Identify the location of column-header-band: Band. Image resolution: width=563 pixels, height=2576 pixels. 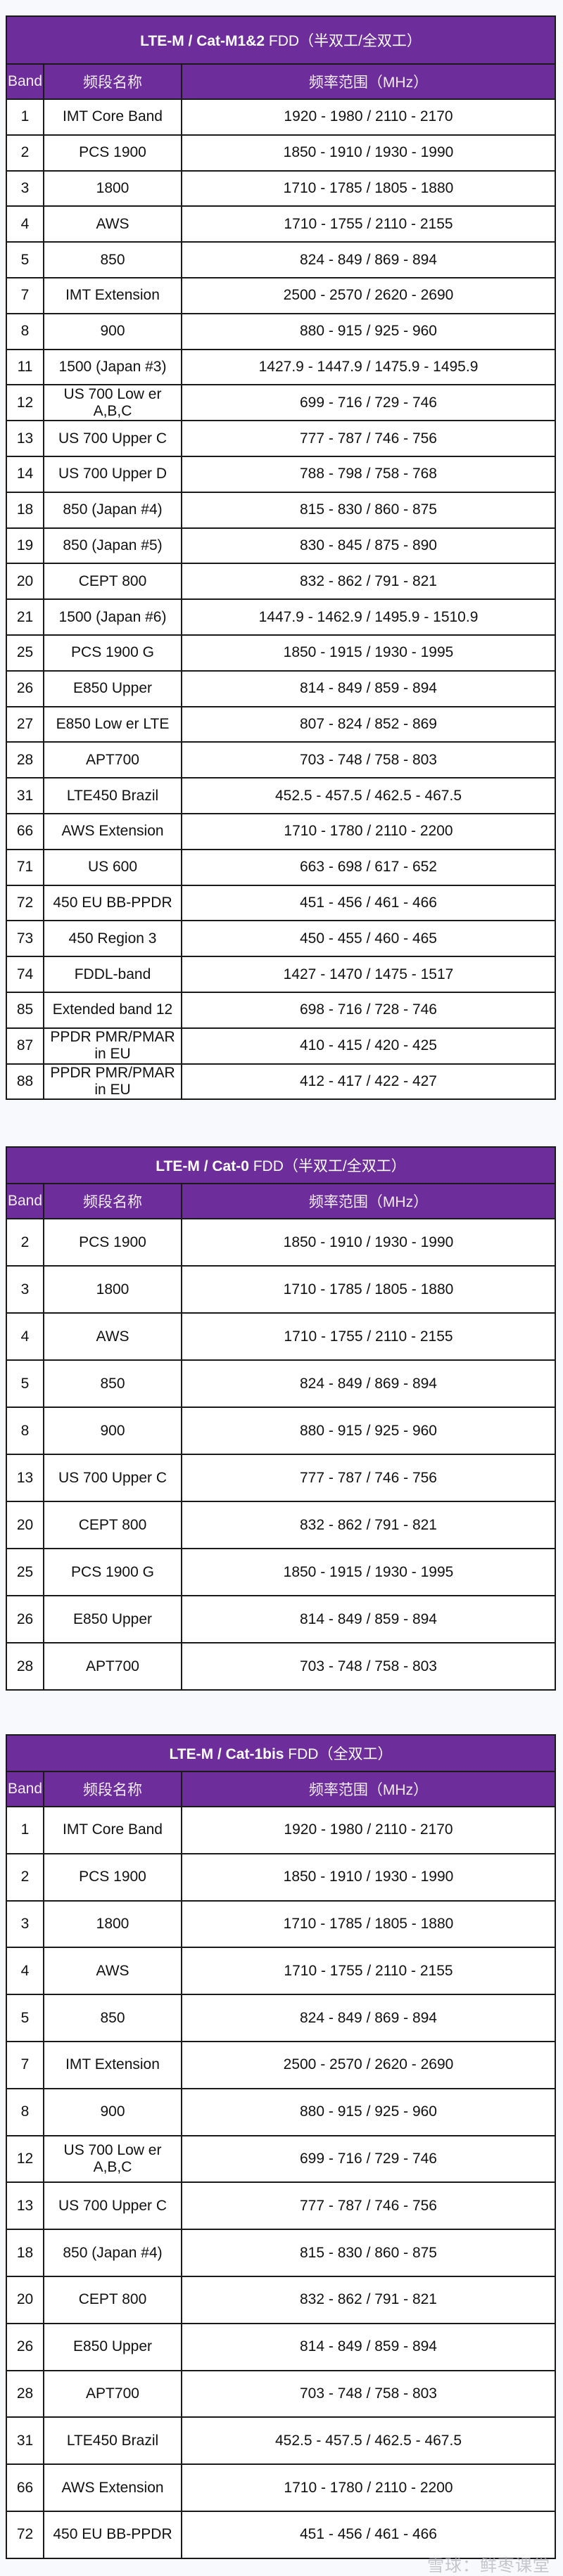
(25, 1789).